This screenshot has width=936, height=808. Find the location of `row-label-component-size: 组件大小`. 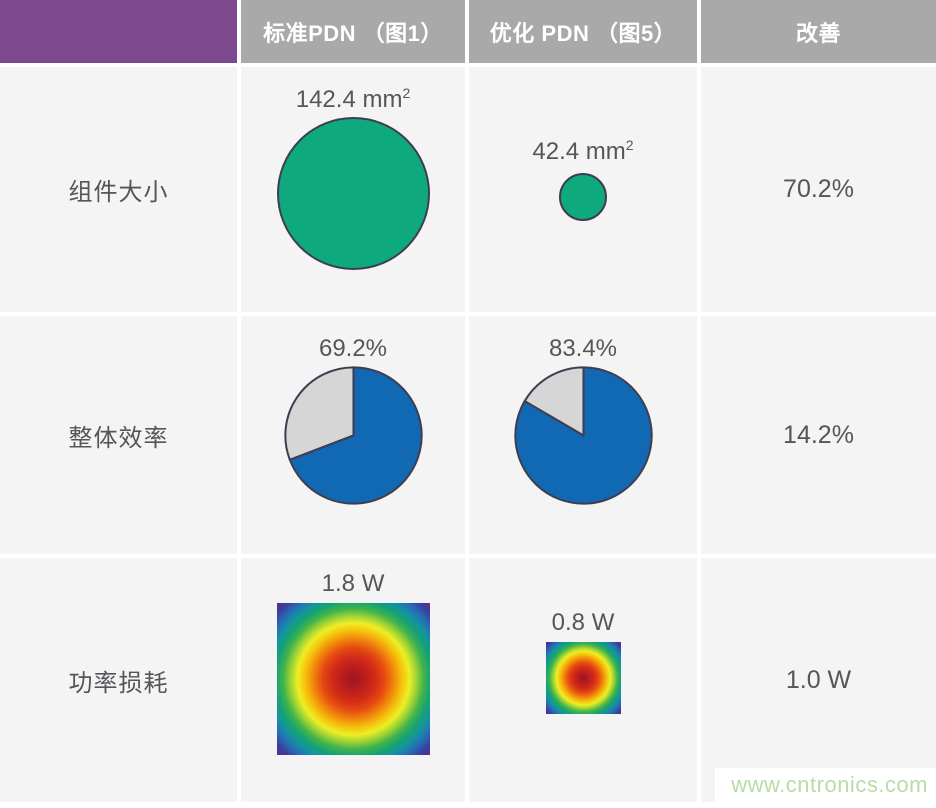

row-label-component-size: 组件大小 is located at coordinates (118, 192).